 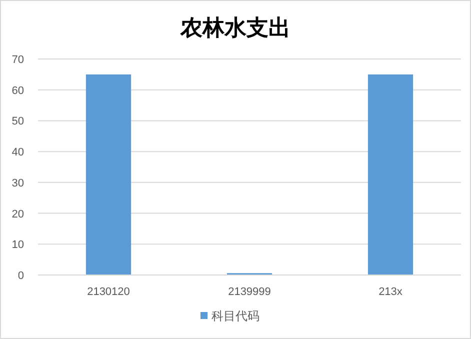 I want to click on y-tick-label: 70, so click(x=18, y=60).